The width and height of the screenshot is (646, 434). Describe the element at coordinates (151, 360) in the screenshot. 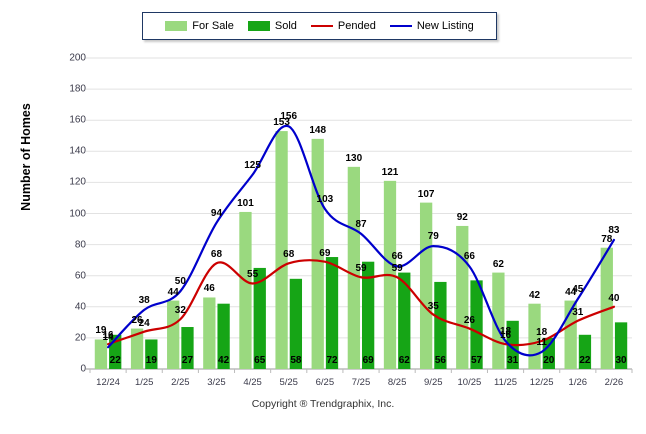

I see `label-sold: 19` at that location.